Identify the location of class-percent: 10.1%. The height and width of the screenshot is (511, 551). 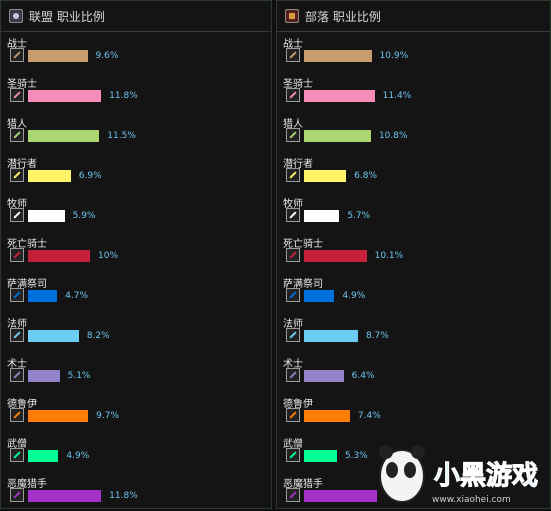
(389, 256).